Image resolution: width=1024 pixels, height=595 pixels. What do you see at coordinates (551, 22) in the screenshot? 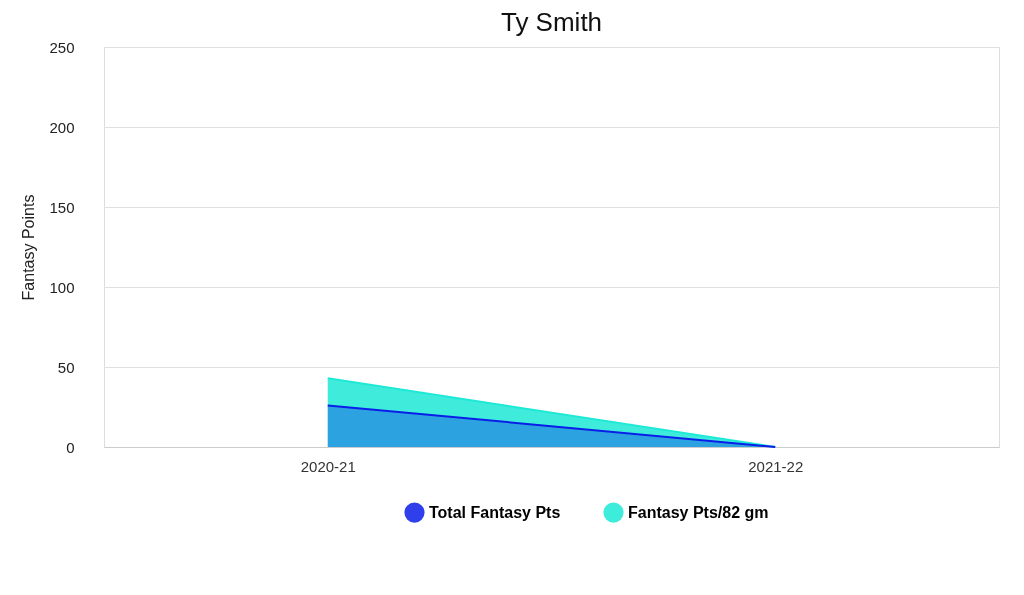
I see `chart-title: Ty Smith` at bounding box center [551, 22].